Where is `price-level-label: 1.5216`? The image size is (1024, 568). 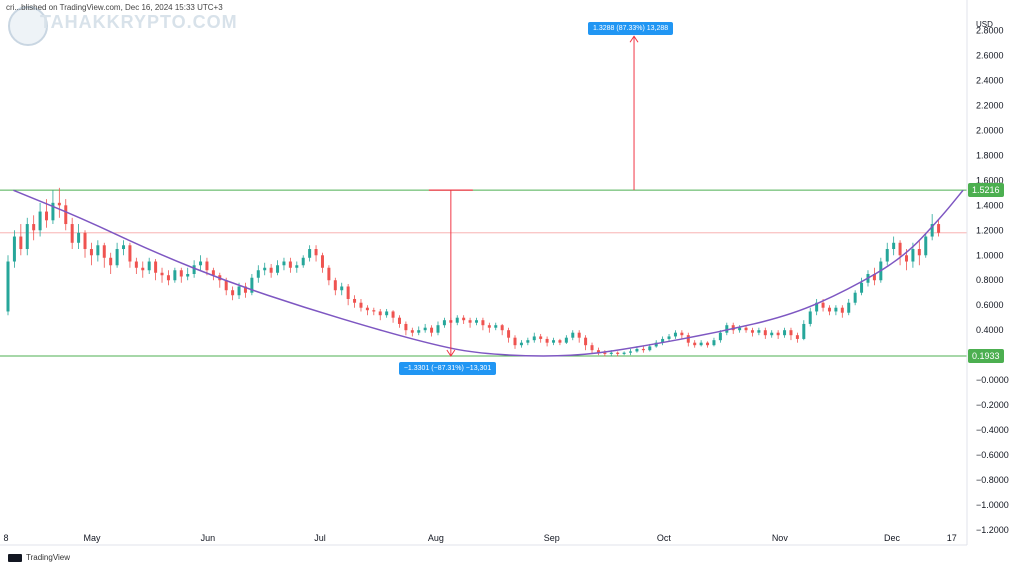 price-level-label: 1.5216 is located at coordinates (986, 190).